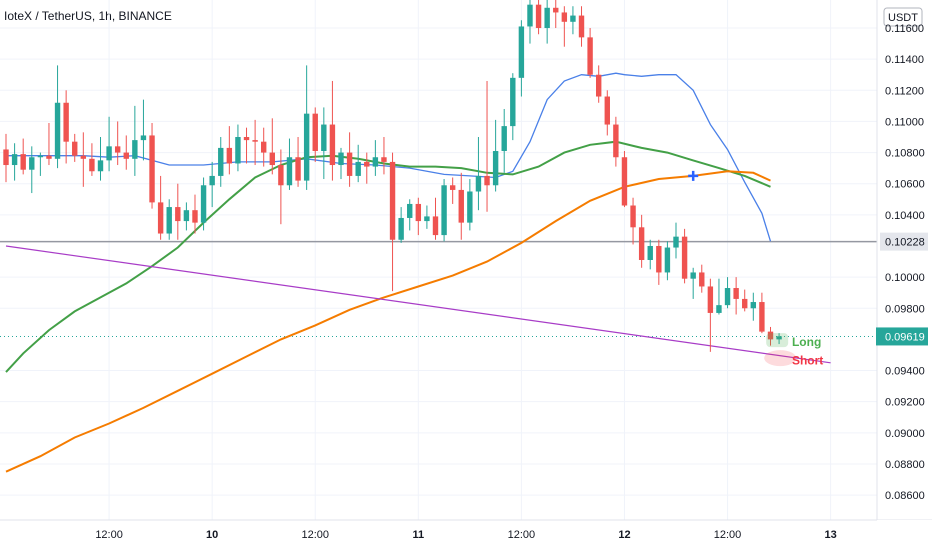  What do you see at coordinates (904, 241) in the screenshot?
I see `price-level-tag` at bounding box center [904, 241].